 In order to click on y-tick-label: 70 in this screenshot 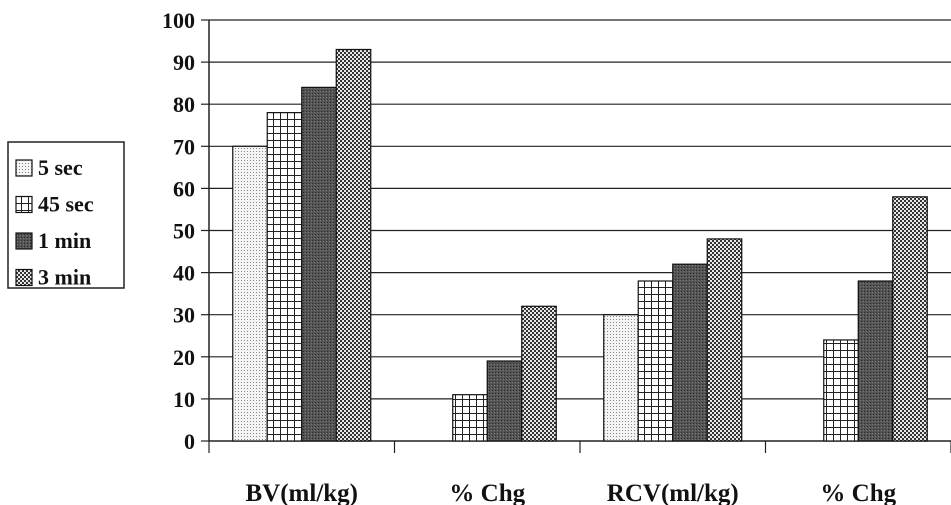, I will do `click(184, 146)`.